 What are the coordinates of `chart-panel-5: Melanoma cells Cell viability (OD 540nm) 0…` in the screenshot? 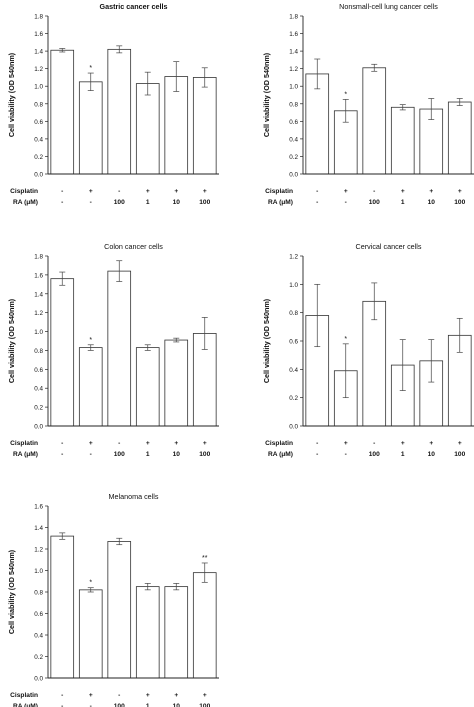 It's located at (113, 599).